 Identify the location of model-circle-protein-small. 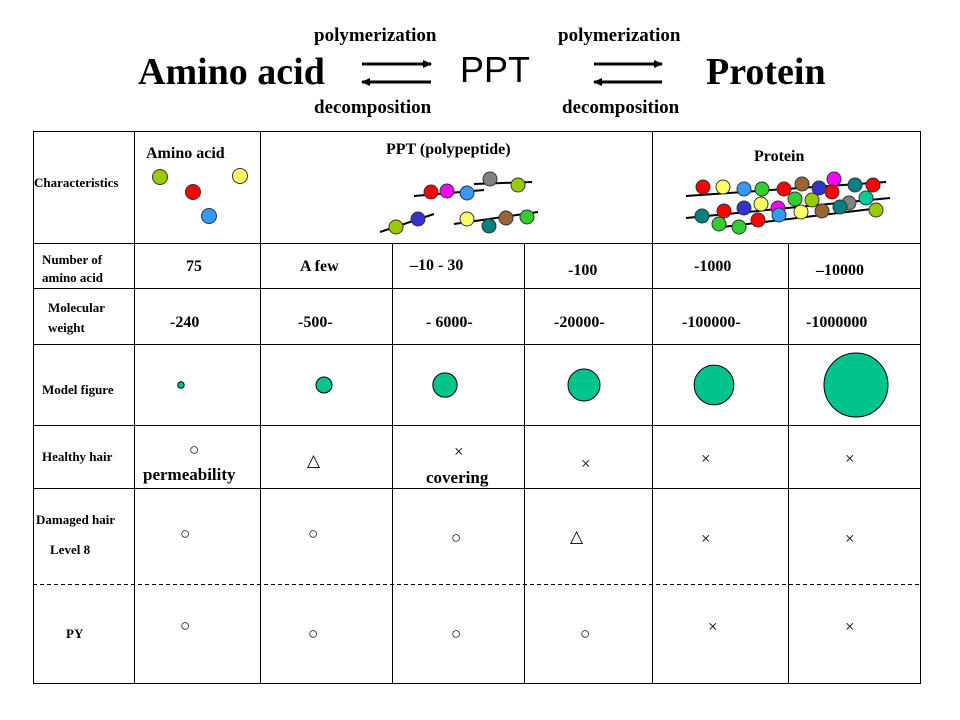
(714, 385).